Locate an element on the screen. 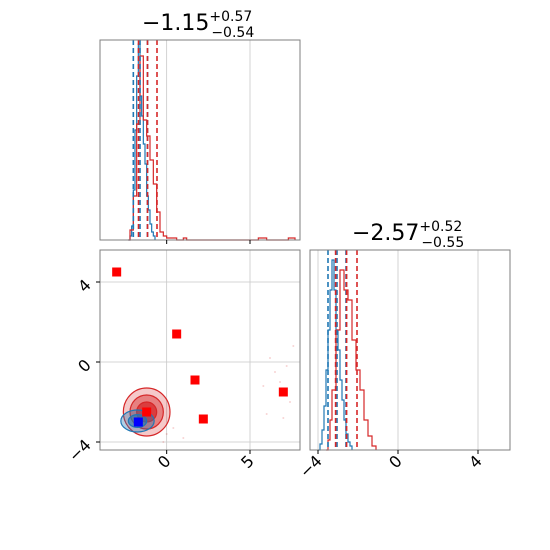 The height and width of the screenshot is (550, 550). p1-frame is located at coordinates (200, 140).